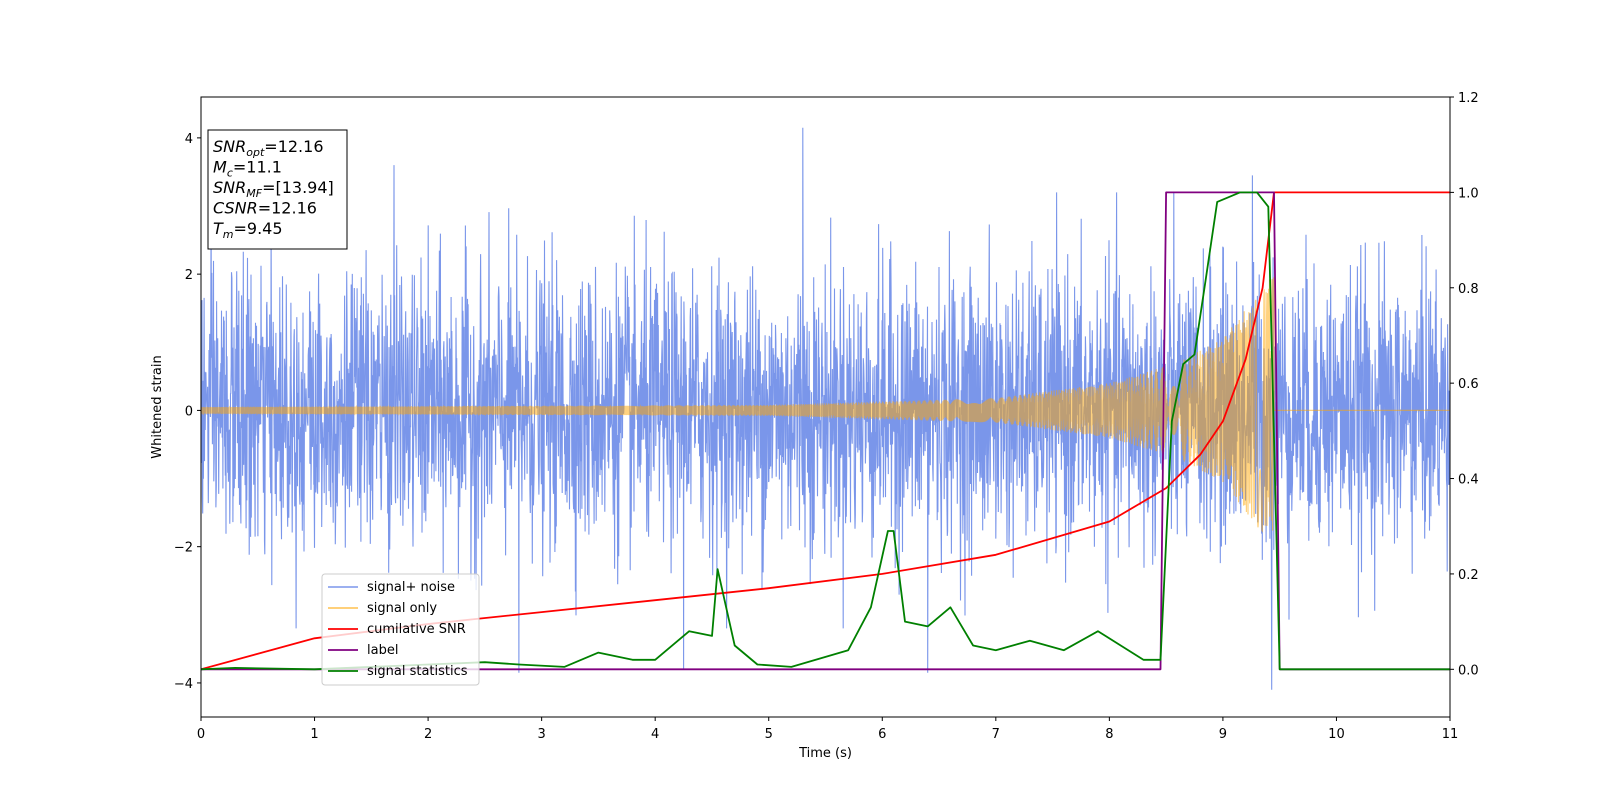 Image resolution: width=1600 pixels, height=800 pixels. I want to click on legend-label: signal only, so click(402, 608).